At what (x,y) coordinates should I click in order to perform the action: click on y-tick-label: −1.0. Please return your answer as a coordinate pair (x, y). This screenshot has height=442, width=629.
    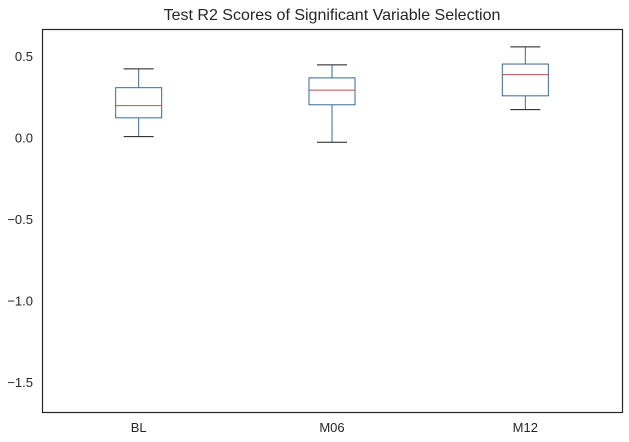
    Looking at the image, I should click on (20, 301).